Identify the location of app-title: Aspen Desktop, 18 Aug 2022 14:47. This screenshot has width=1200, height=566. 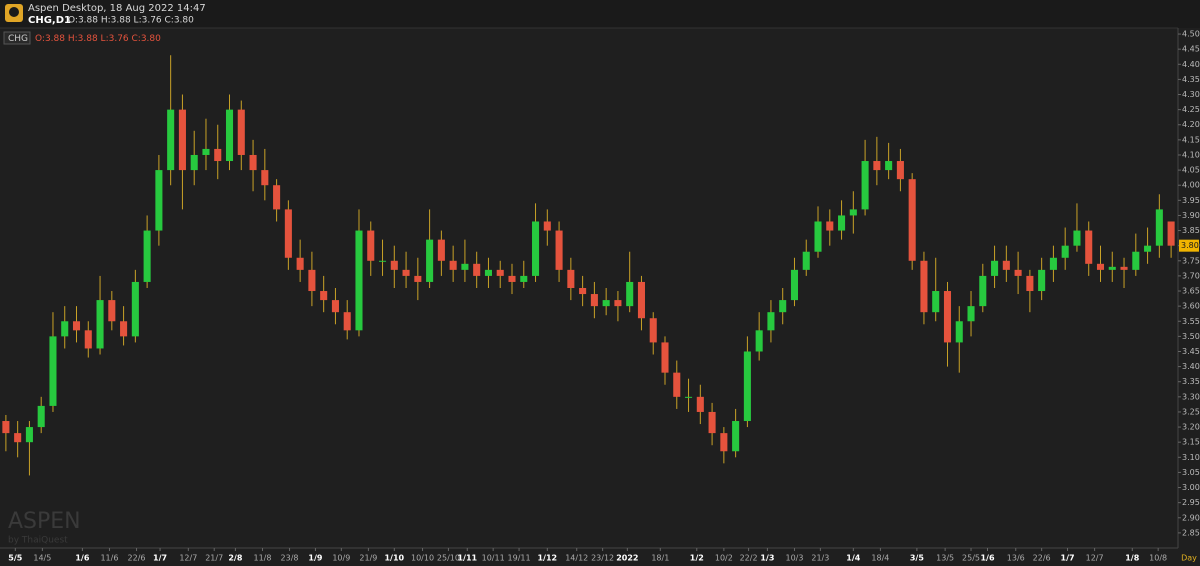
(117, 8).